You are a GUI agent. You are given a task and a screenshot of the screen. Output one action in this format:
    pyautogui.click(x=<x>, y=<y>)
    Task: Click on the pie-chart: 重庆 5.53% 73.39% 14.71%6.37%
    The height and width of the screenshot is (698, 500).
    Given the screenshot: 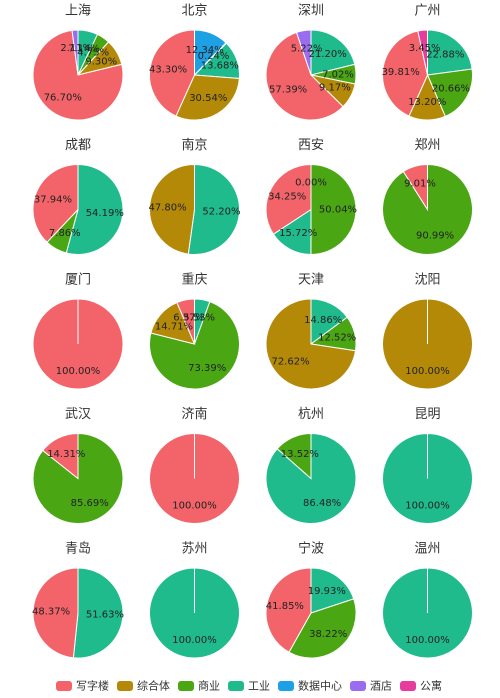 What is the action you would take?
    pyautogui.click(x=194, y=331)
    